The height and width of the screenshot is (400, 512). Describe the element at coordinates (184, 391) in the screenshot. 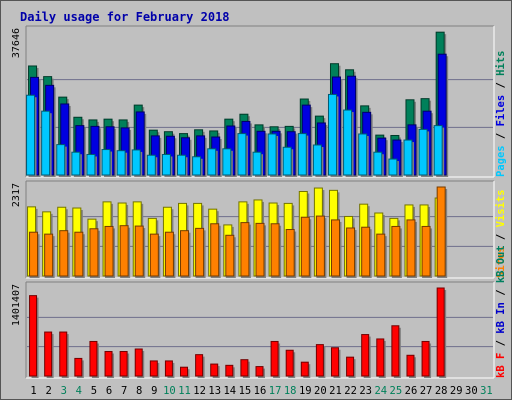

I see `x-tick-label: 11` at that location.